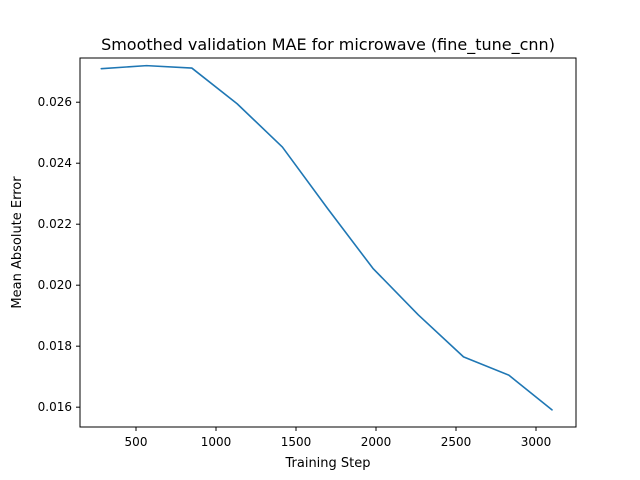 The width and height of the screenshot is (640, 480). I want to click on x-tick-label: 2500, so click(456, 442).